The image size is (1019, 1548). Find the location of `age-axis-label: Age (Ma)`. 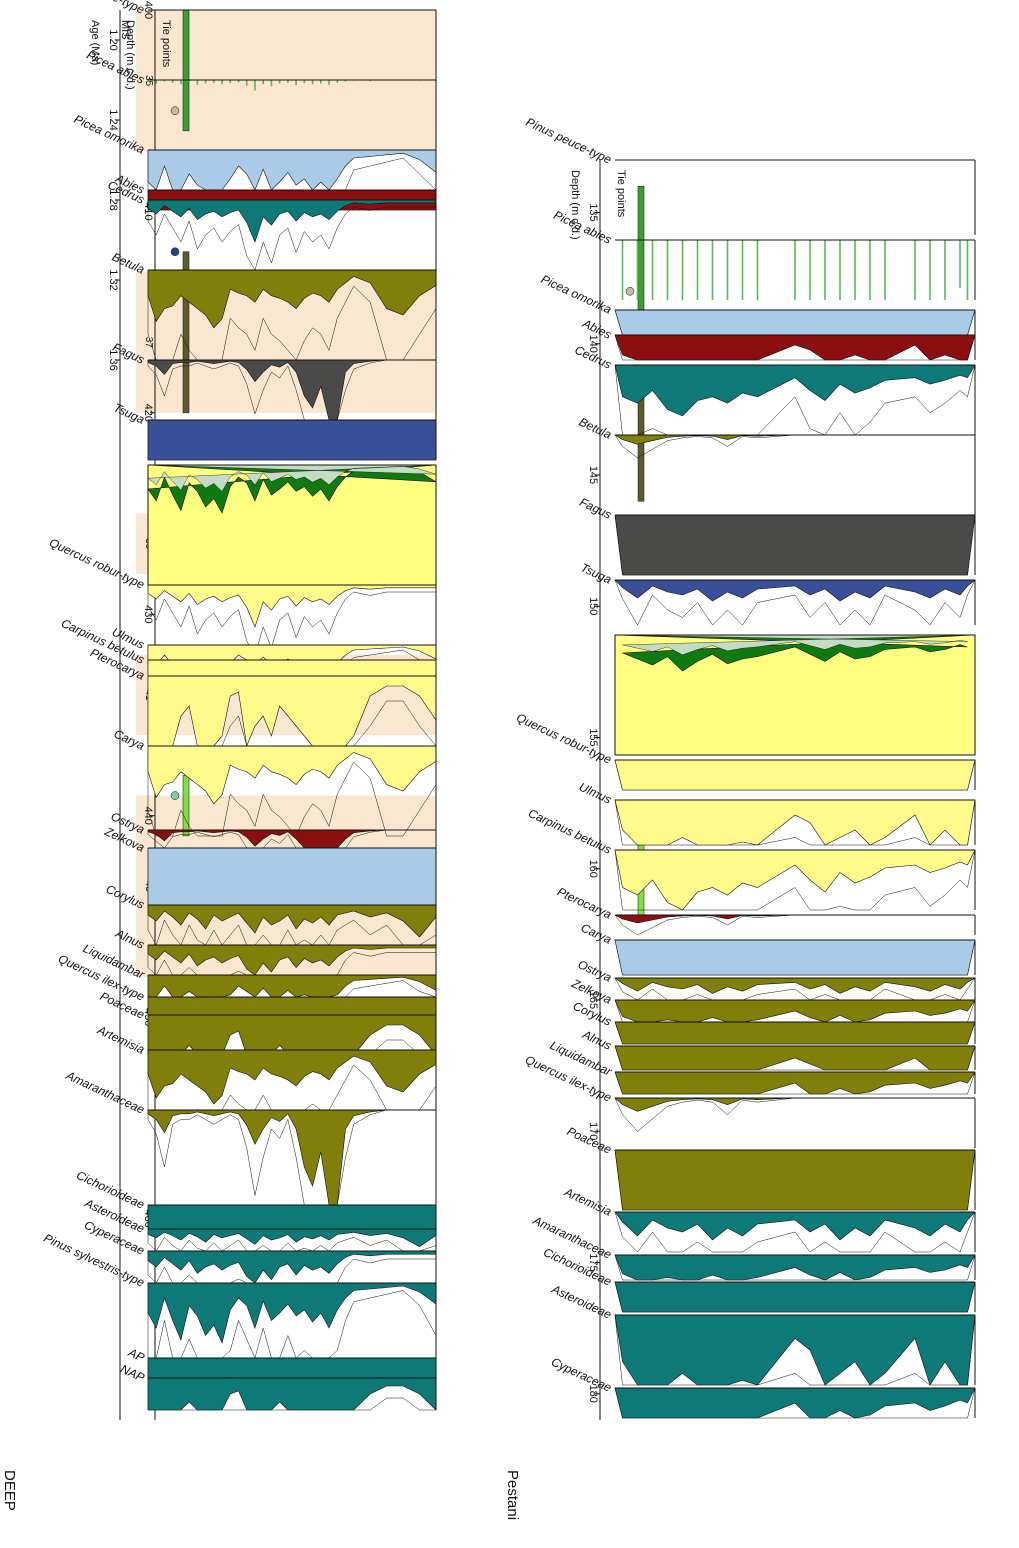

age-axis-label: Age (Ma) is located at coordinates (95, 42).